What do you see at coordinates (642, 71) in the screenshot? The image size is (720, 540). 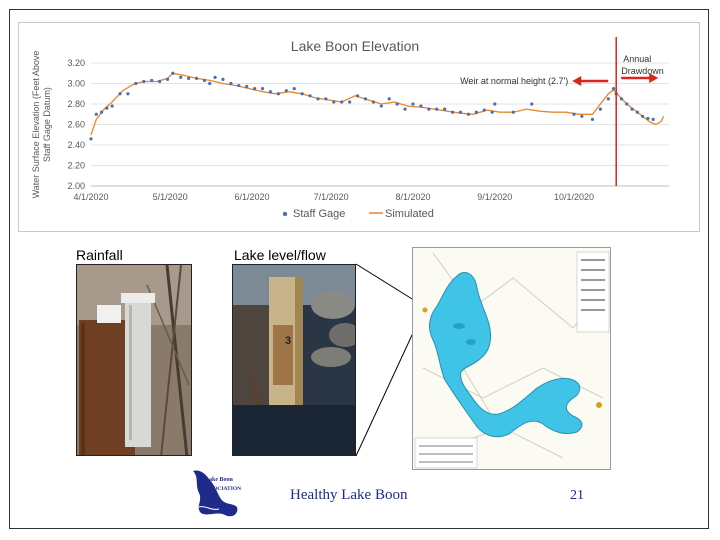 I see `drawdown-label-line2: Drawdown` at bounding box center [642, 71].